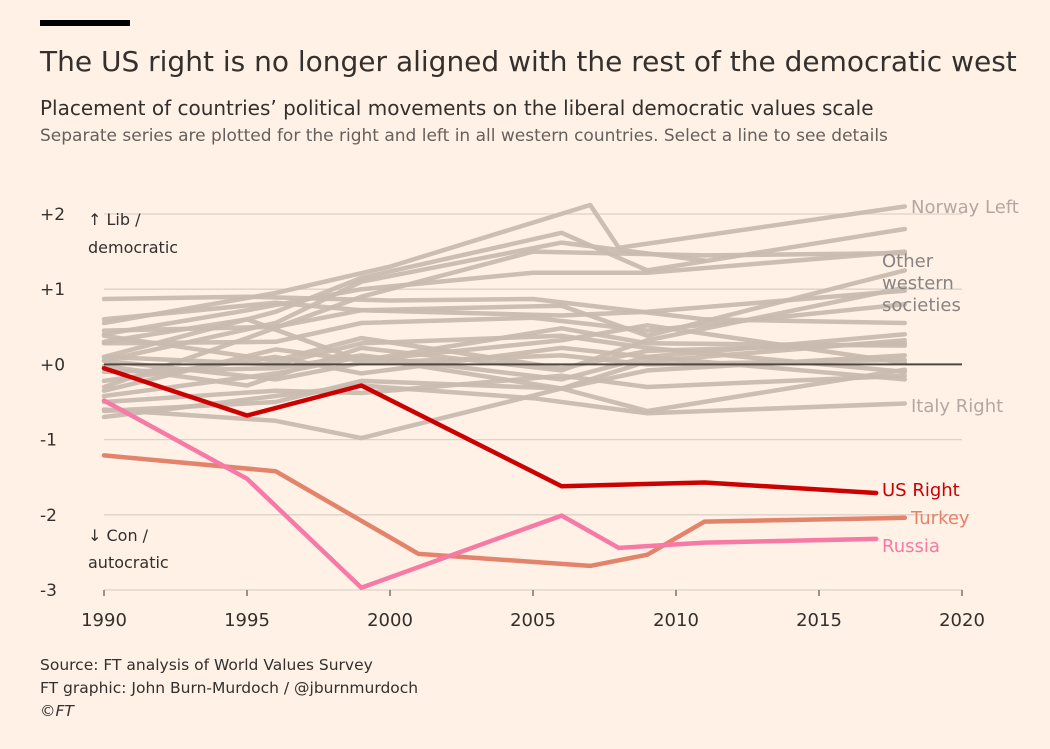 The image size is (1050, 749). I want to click on y-axis-tick-labels: +2 +1 +0 -1 -2 -3, so click(52, 403).